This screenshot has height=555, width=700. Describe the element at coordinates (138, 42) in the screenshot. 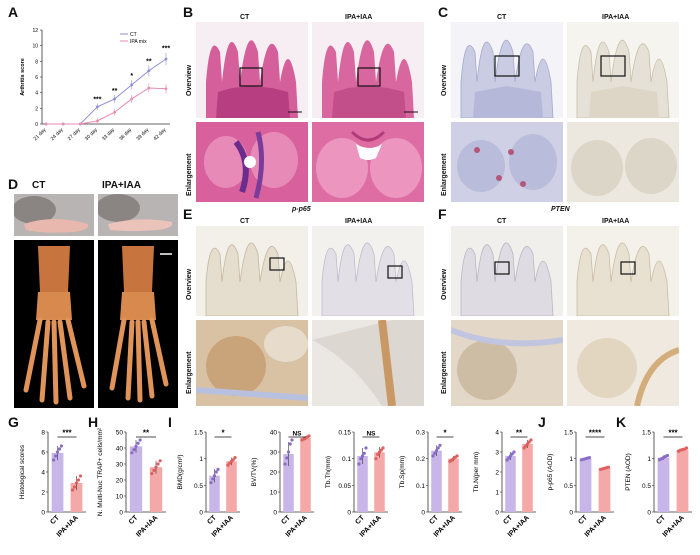

I see `legend-label: IPA mix` at that location.